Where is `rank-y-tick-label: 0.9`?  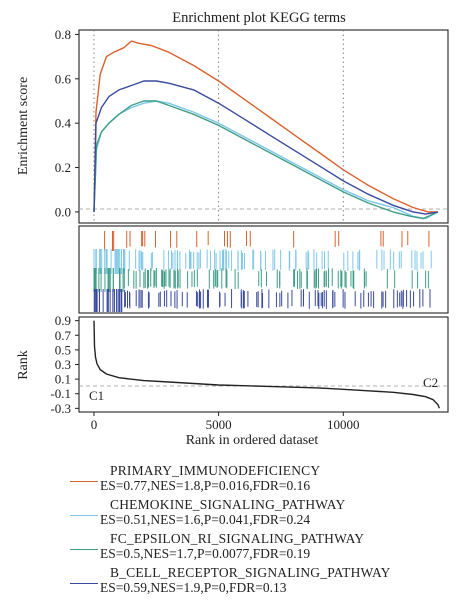
rank-y-tick-label: 0.9 is located at coordinates (63, 320).